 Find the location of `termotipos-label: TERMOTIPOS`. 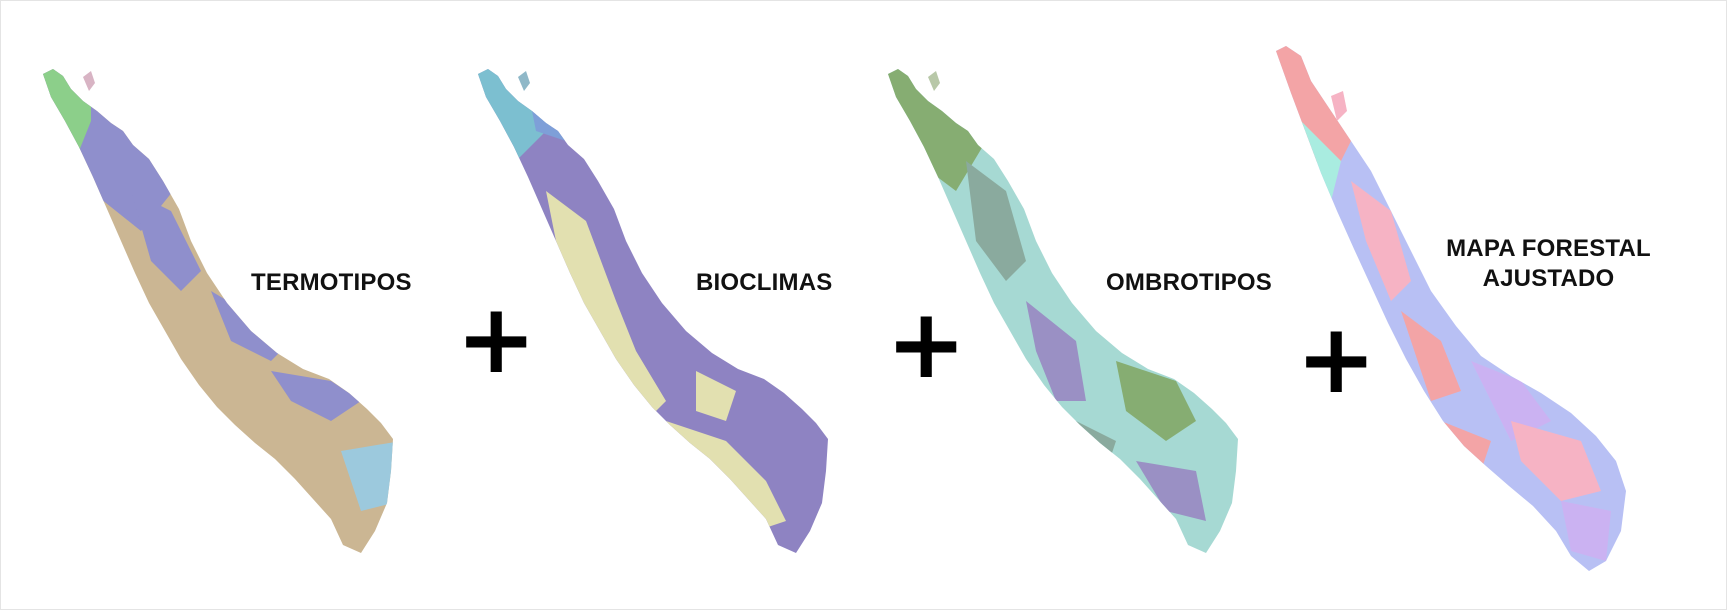

termotipos-label: TERMOTIPOS is located at coordinates (331, 282).